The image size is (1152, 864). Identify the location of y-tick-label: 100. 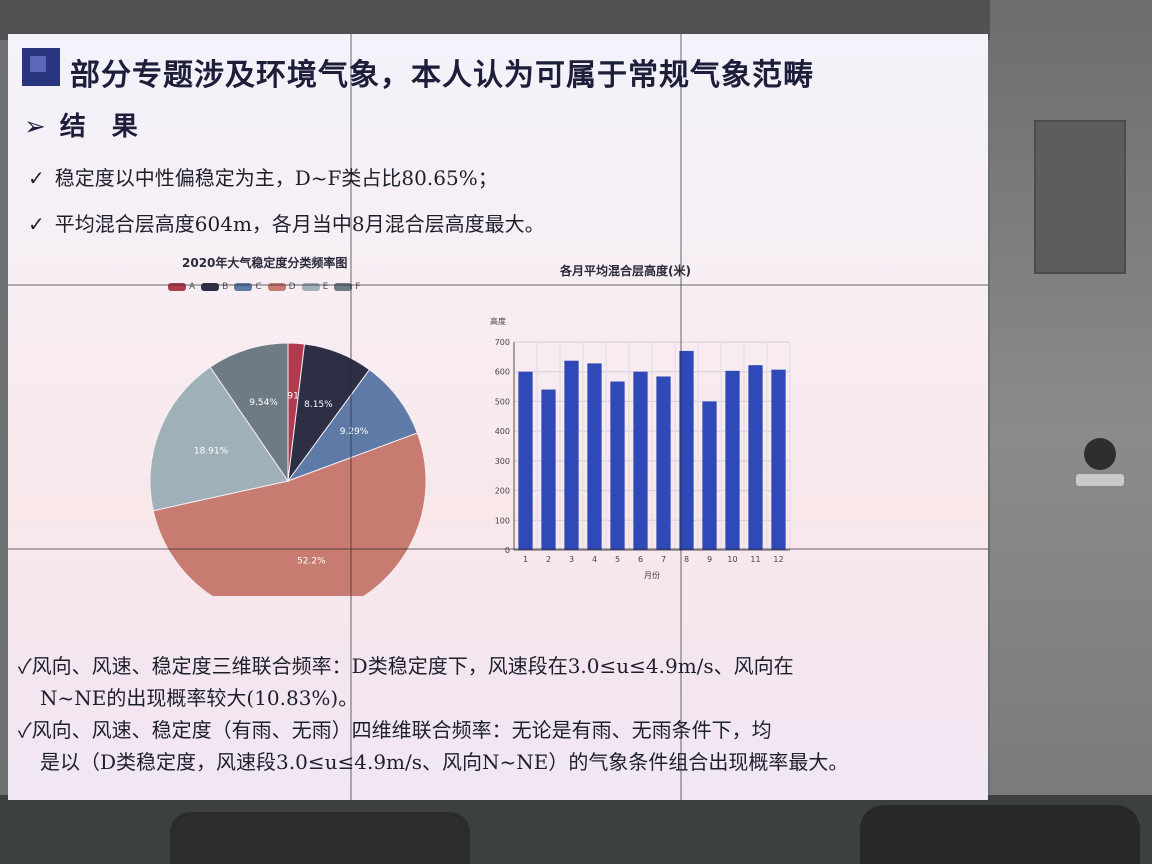
(502, 520).